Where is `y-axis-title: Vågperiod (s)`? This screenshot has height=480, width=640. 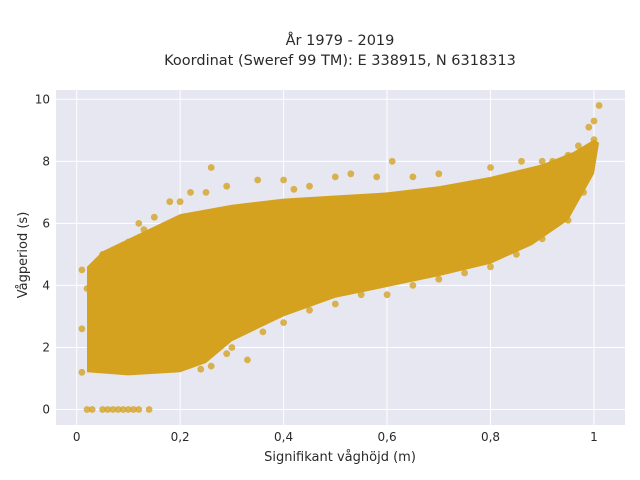
y-axis-title: Vågperiod (s) is located at coordinates (23, 255).